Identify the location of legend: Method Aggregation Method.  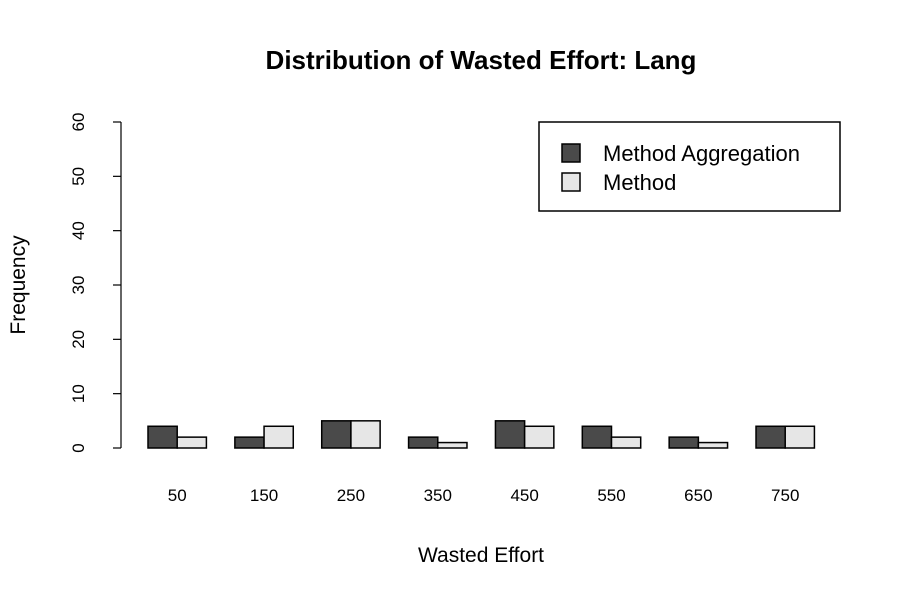
(689, 166).